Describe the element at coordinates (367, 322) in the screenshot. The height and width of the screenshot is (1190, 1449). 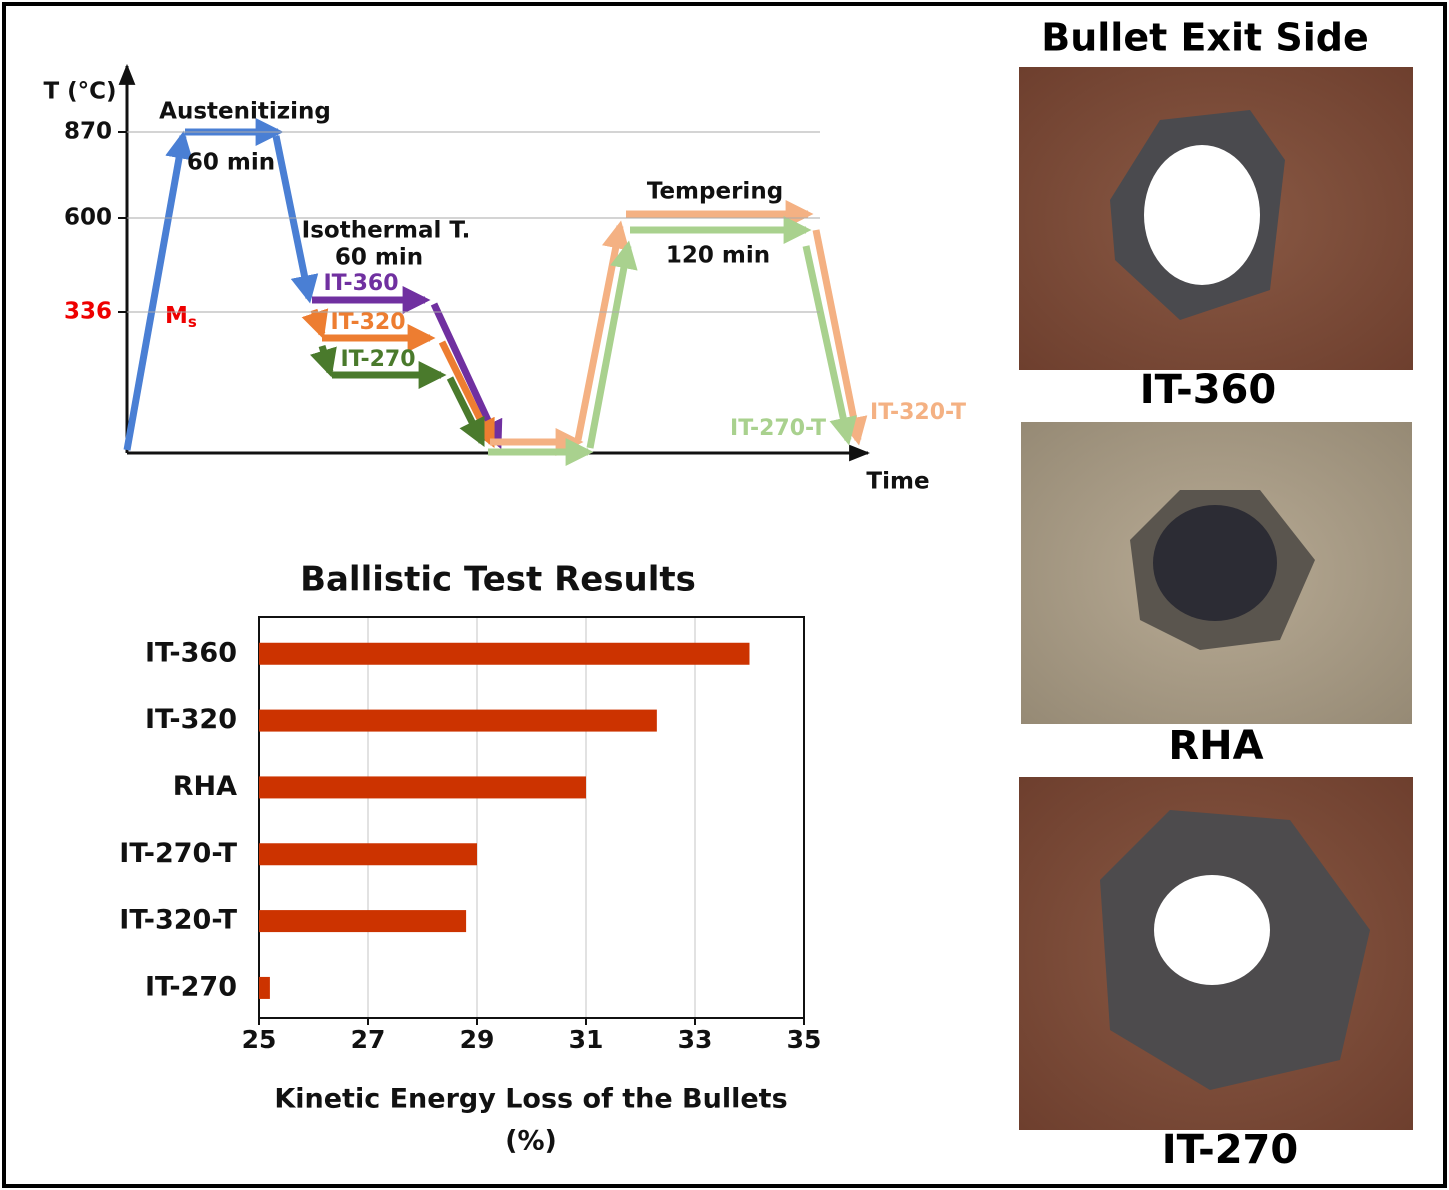
I see `route-label: IT-320` at that location.